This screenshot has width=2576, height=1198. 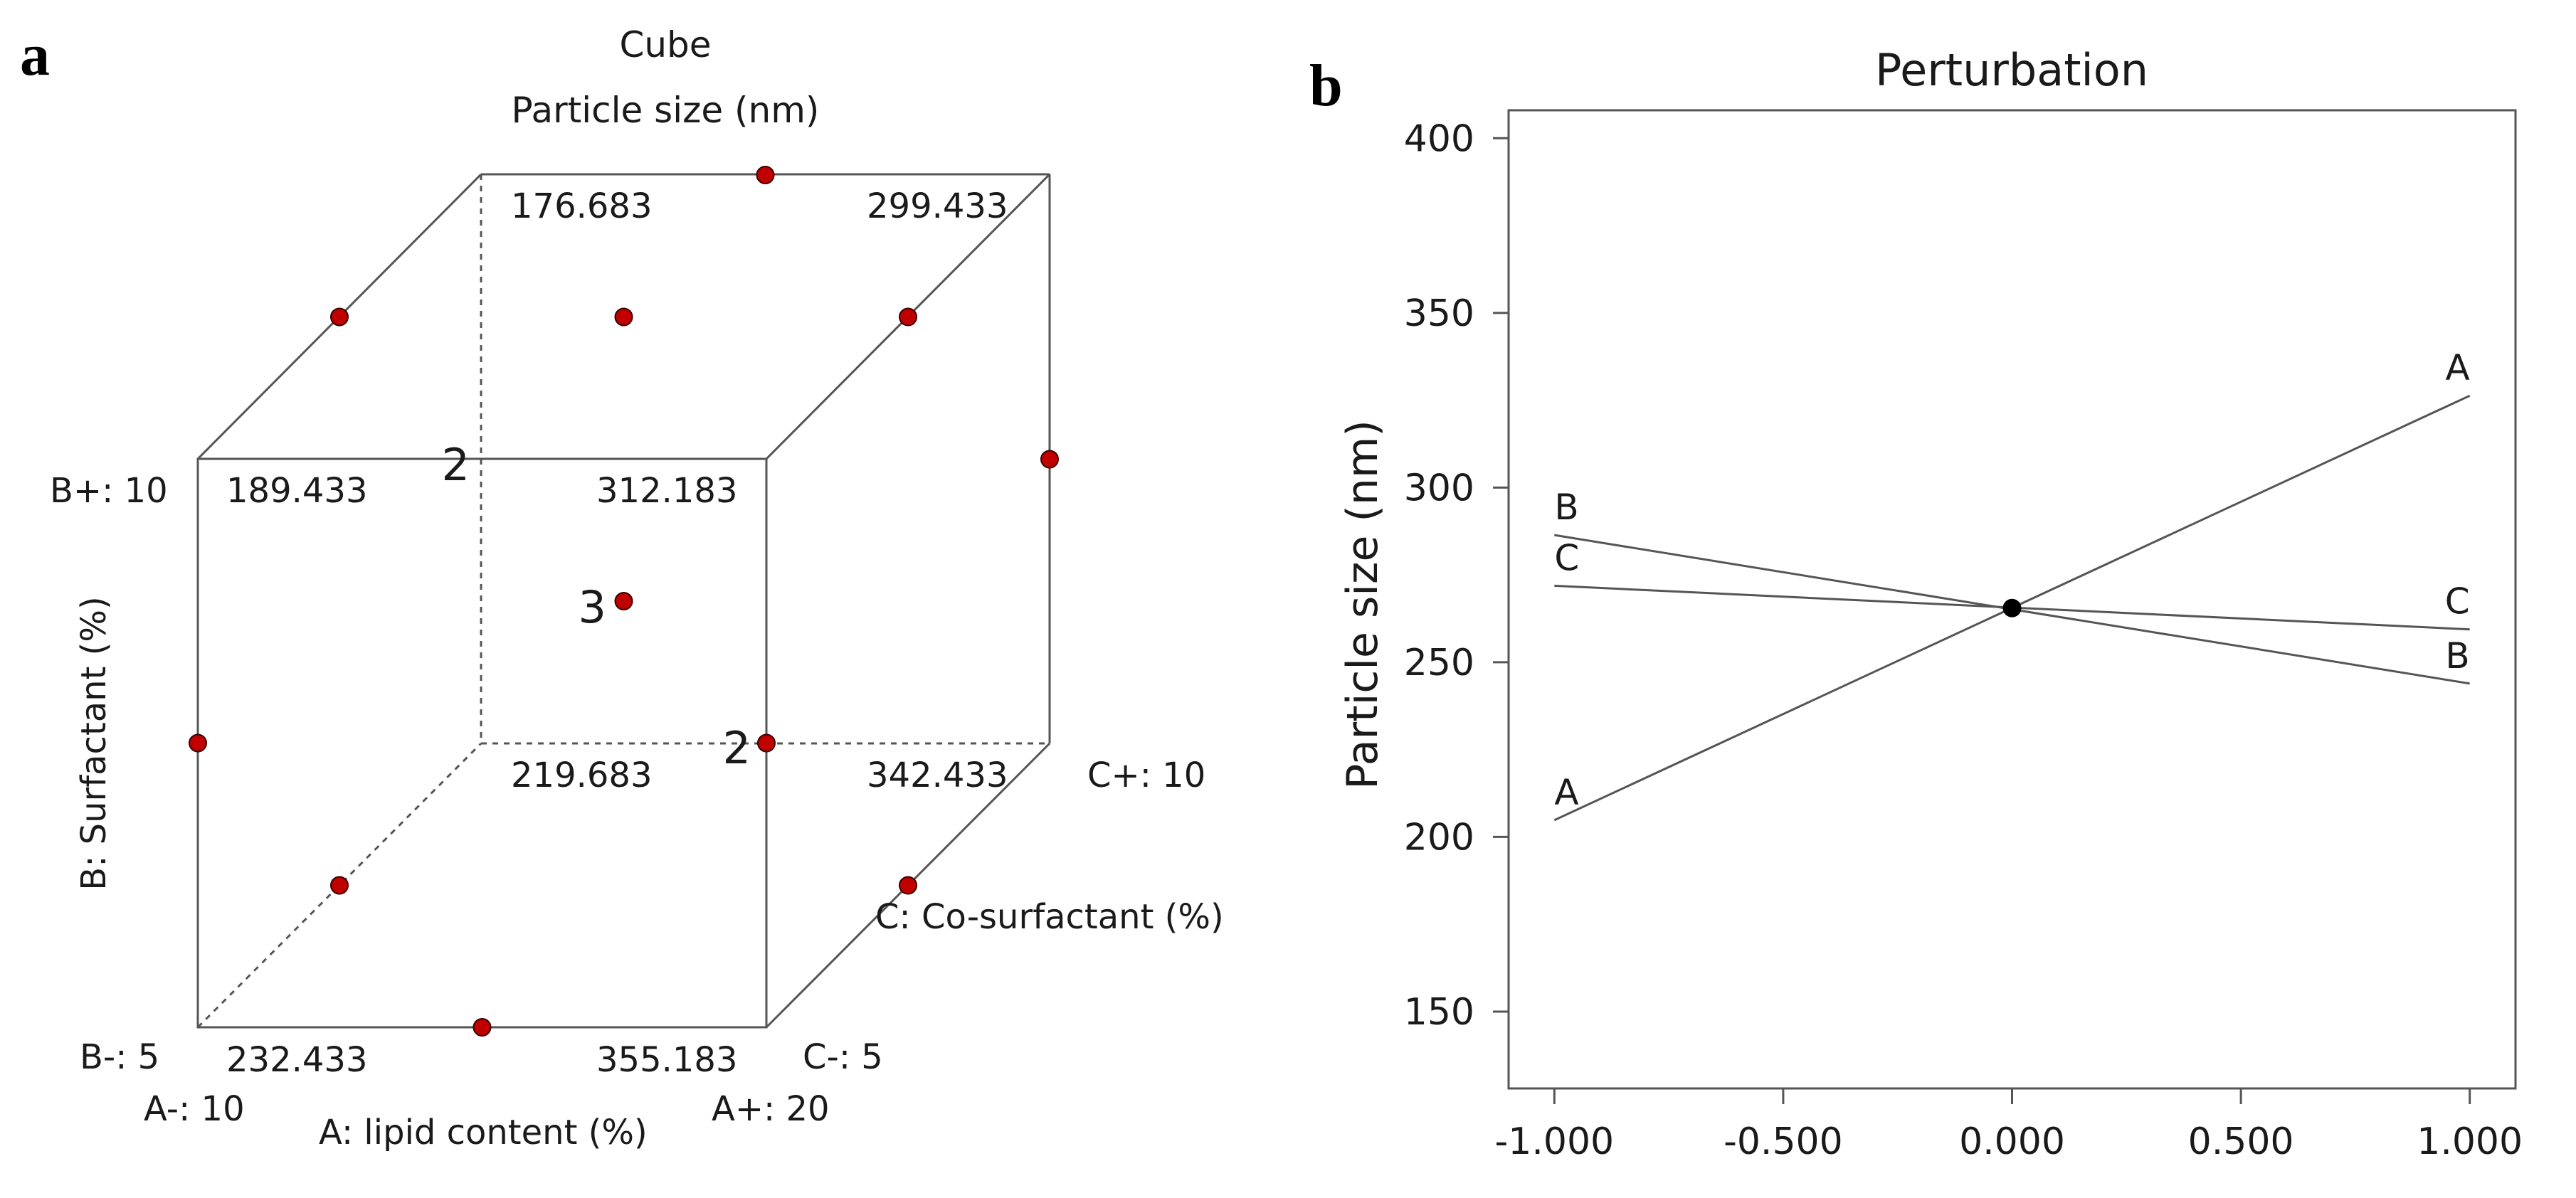 What do you see at coordinates (2012, 1141) in the screenshot?
I see `x-tick-label: 0.000` at bounding box center [2012, 1141].